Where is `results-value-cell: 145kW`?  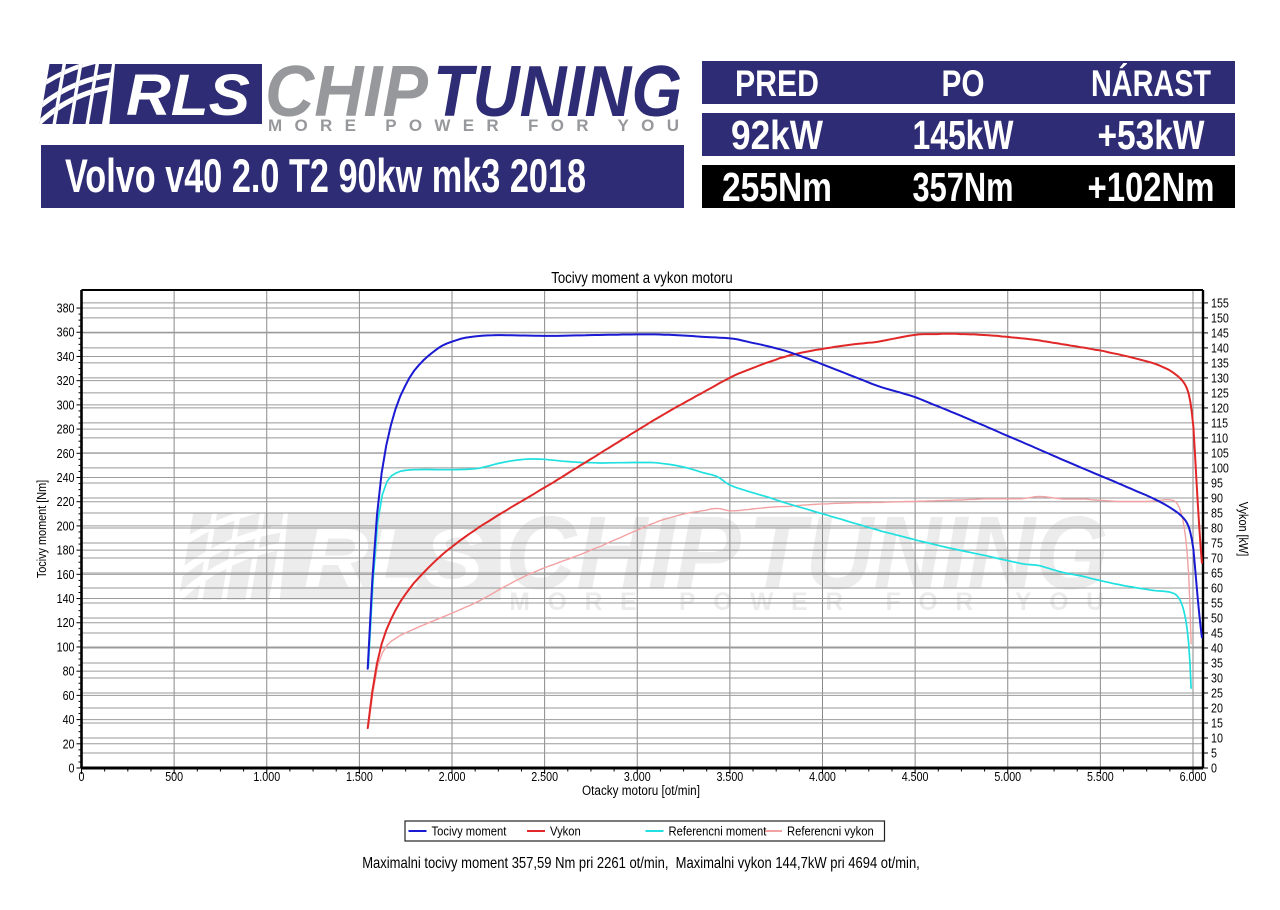 results-value-cell: 145kW is located at coordinates (963, 134).